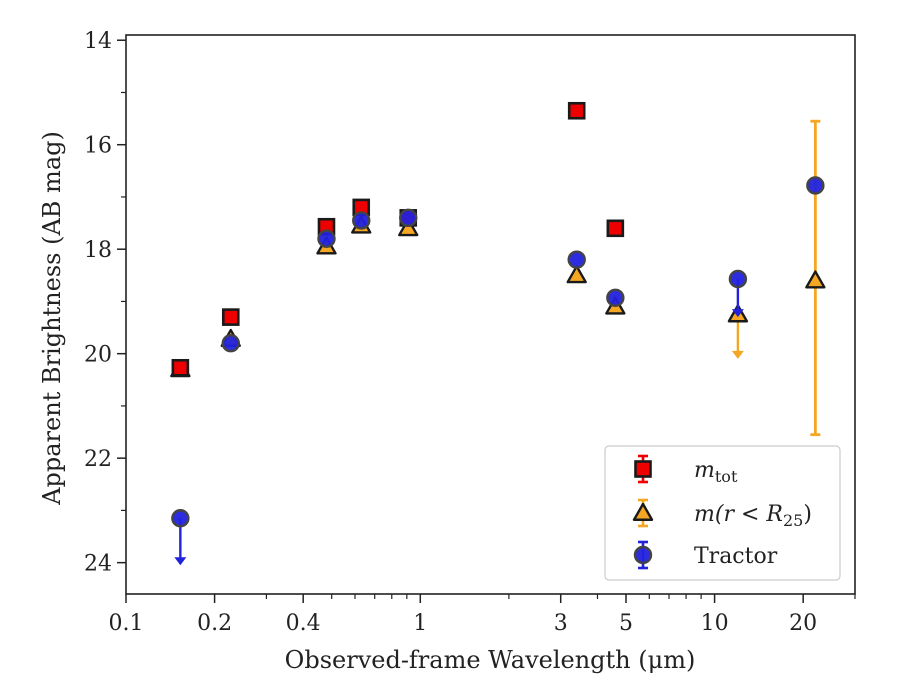 The width and height of the screenshot is (900, 700). Describe the element at coordinates (482, 615) in the screenshot. I see `x-axis: 0.1 0.2 0.4 1 3 5 10 20` at that location.